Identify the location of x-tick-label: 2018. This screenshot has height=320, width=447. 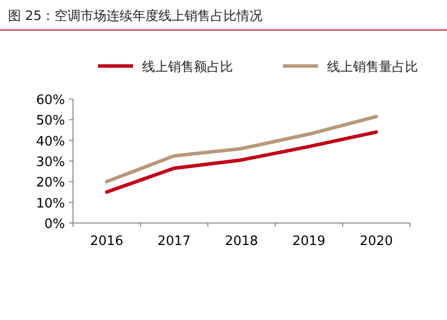
(241, 241).